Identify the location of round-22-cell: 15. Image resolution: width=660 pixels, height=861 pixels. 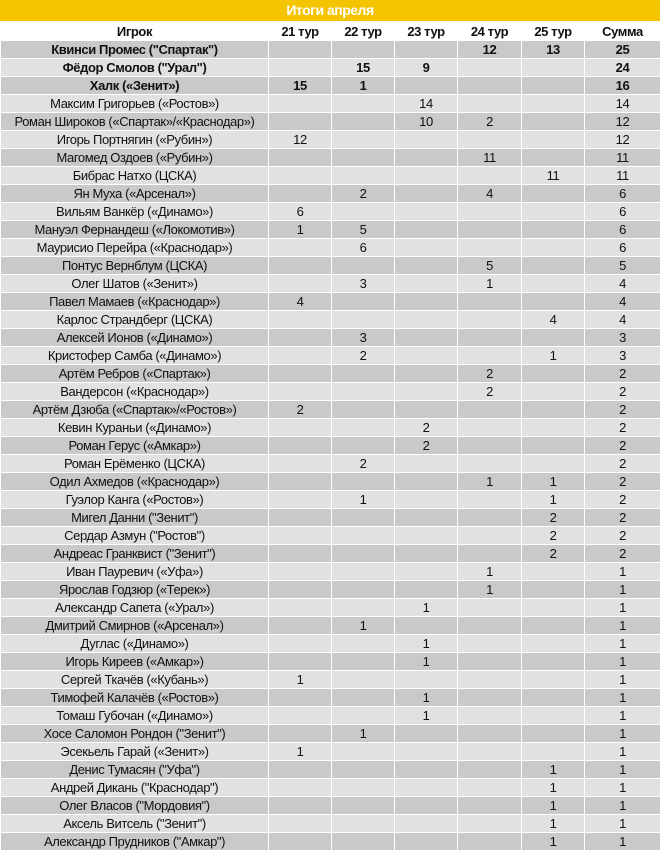
(363, 67).